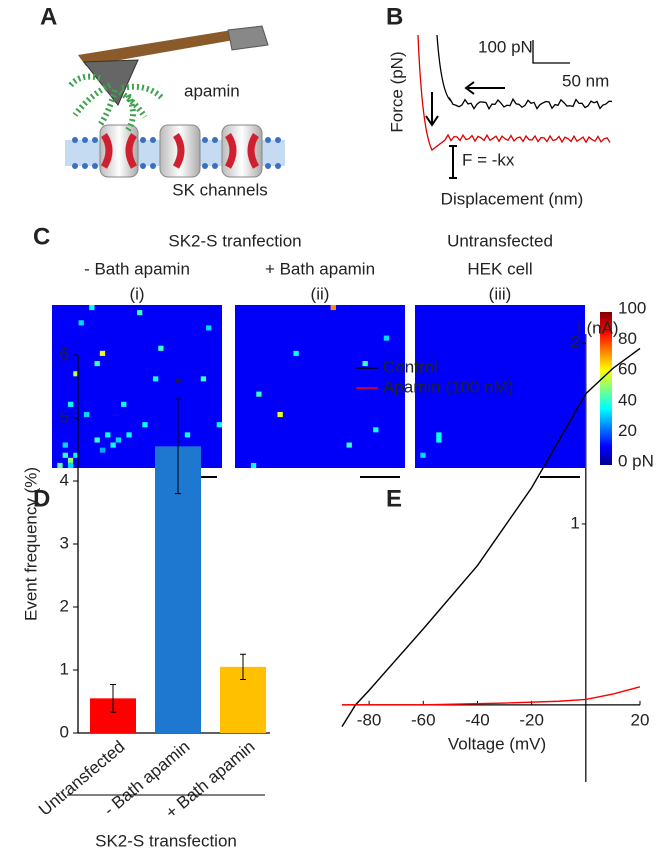 This screenshot has height=853, width=662. What do you see at coordinates (627, 430) in the screenshot?
I see `colorbar-tick-label: 20` at bounding box center [627, 430].